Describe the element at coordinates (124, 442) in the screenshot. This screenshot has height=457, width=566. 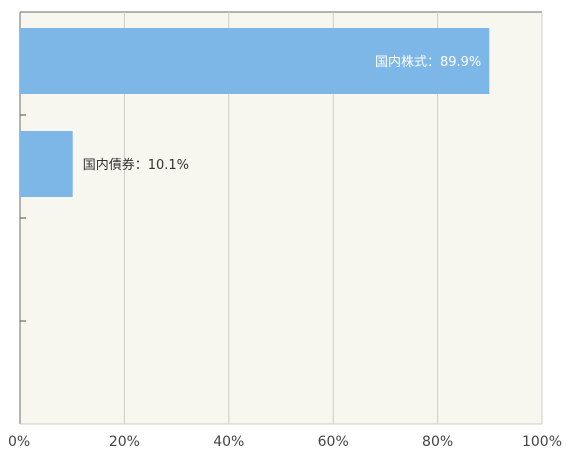
I see `x-tick-label-1: 20%` at that location.